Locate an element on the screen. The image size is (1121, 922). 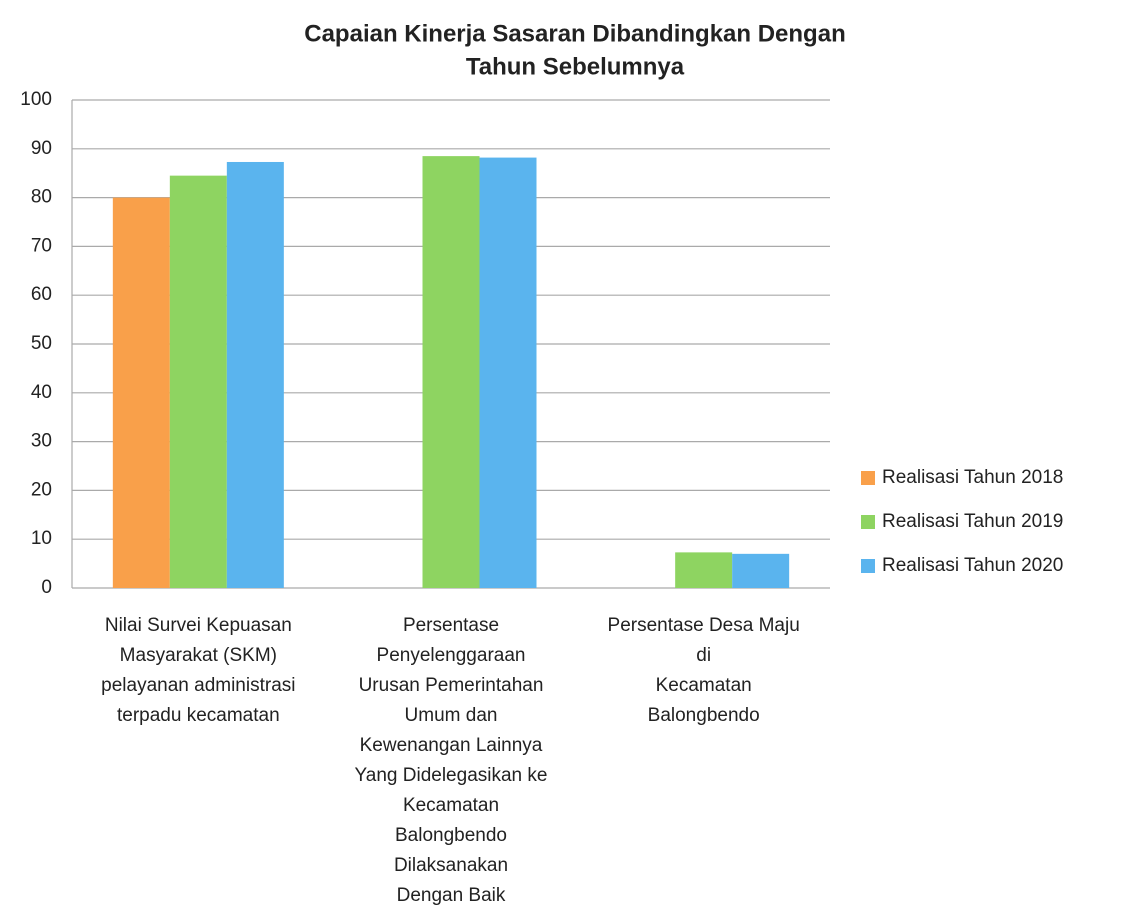
y-tick-label: 80 is located at coordinates (41, 197).